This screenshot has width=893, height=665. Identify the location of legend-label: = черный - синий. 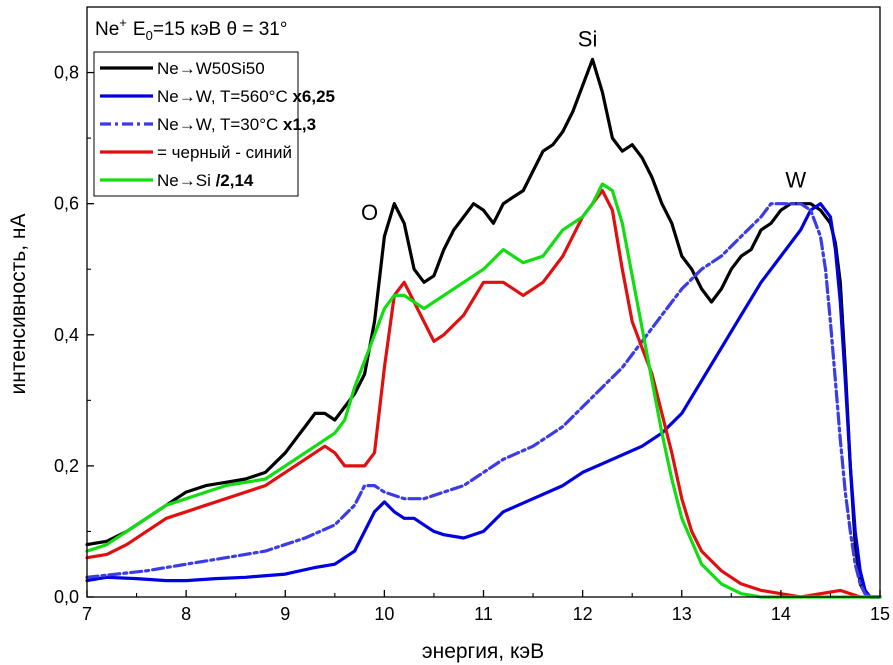
(224, 152).